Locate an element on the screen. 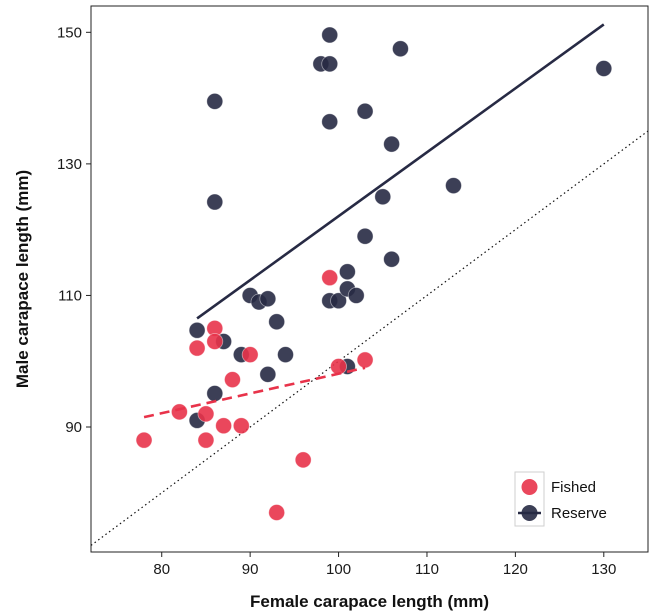  fit-line-fished is located at coordinates (254, 392).